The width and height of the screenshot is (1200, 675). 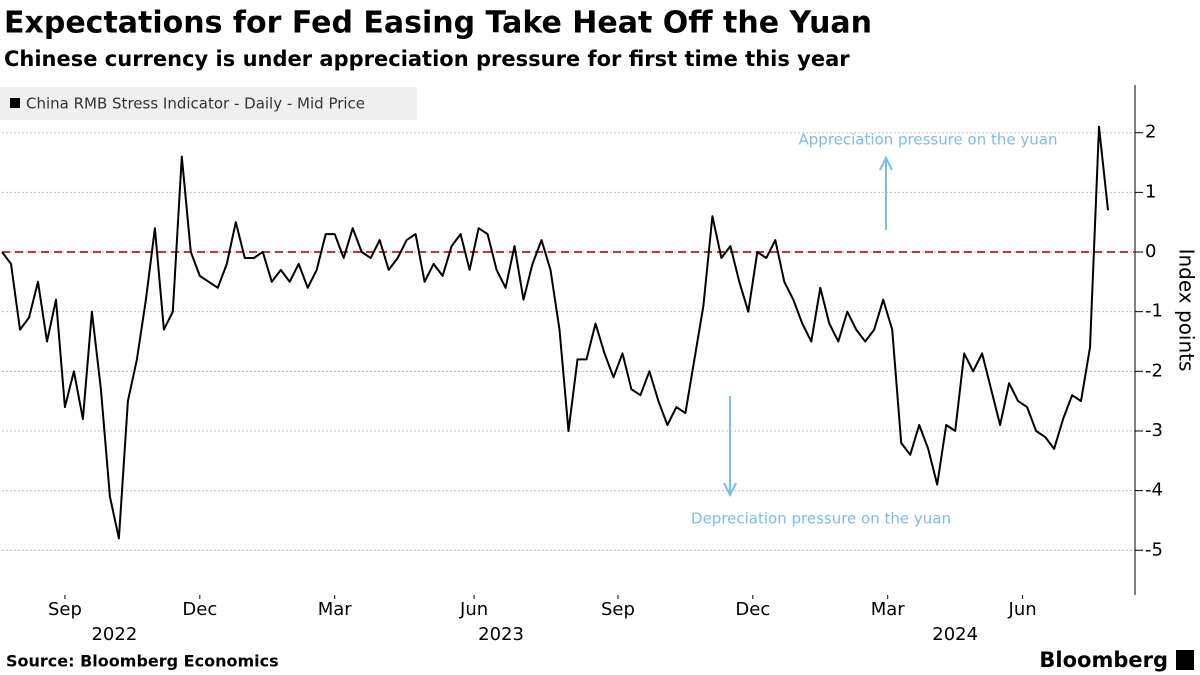 What do you see at coordinates (955, 634) in the screenshot?
I see `x-year-label: 2024` at bounding box center [955, 634].